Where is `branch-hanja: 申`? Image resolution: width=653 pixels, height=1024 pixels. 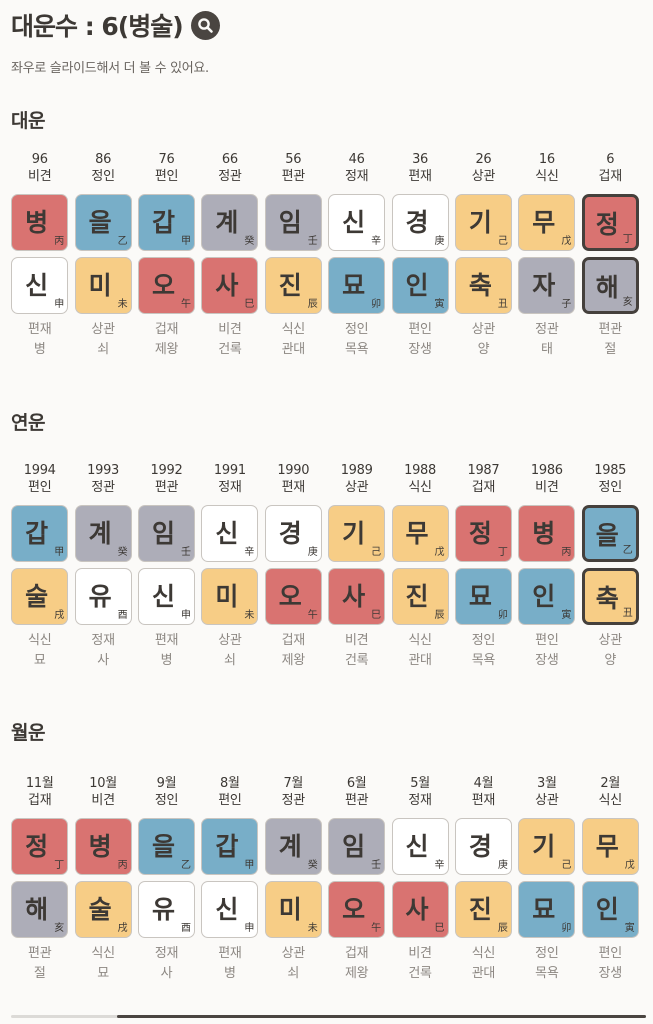 branch-hanja: 申 is located at coordinates (59, 304).